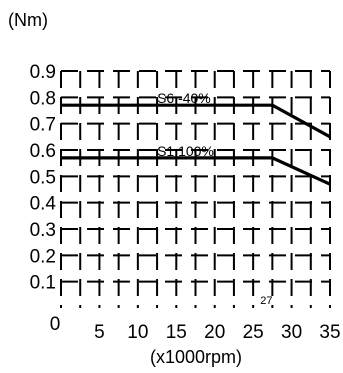 This screenshot has height=373, width=343. What do you see at coordinates (43, 256) in the screenshot?
I see `y-tick-label: 0.2` at bounding box center [43, 256].